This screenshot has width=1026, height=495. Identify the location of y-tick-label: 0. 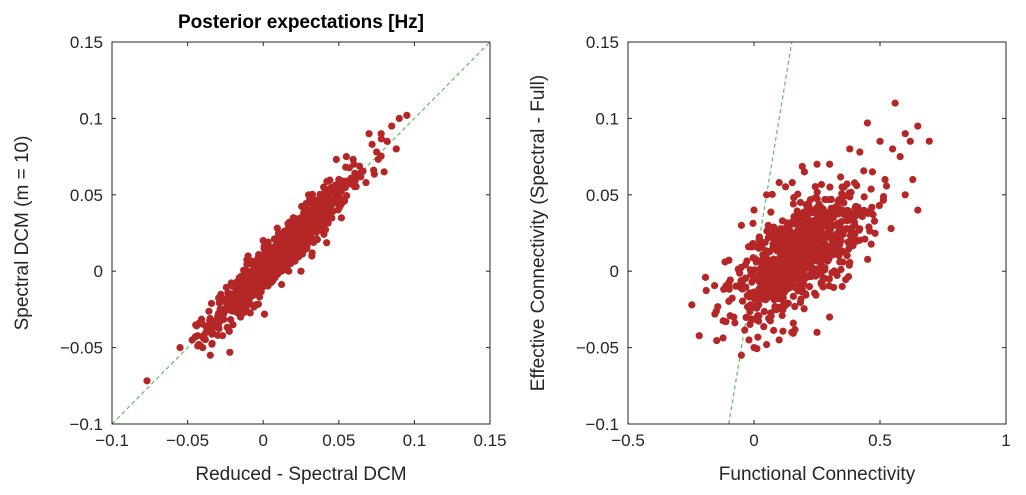
(614, 271).